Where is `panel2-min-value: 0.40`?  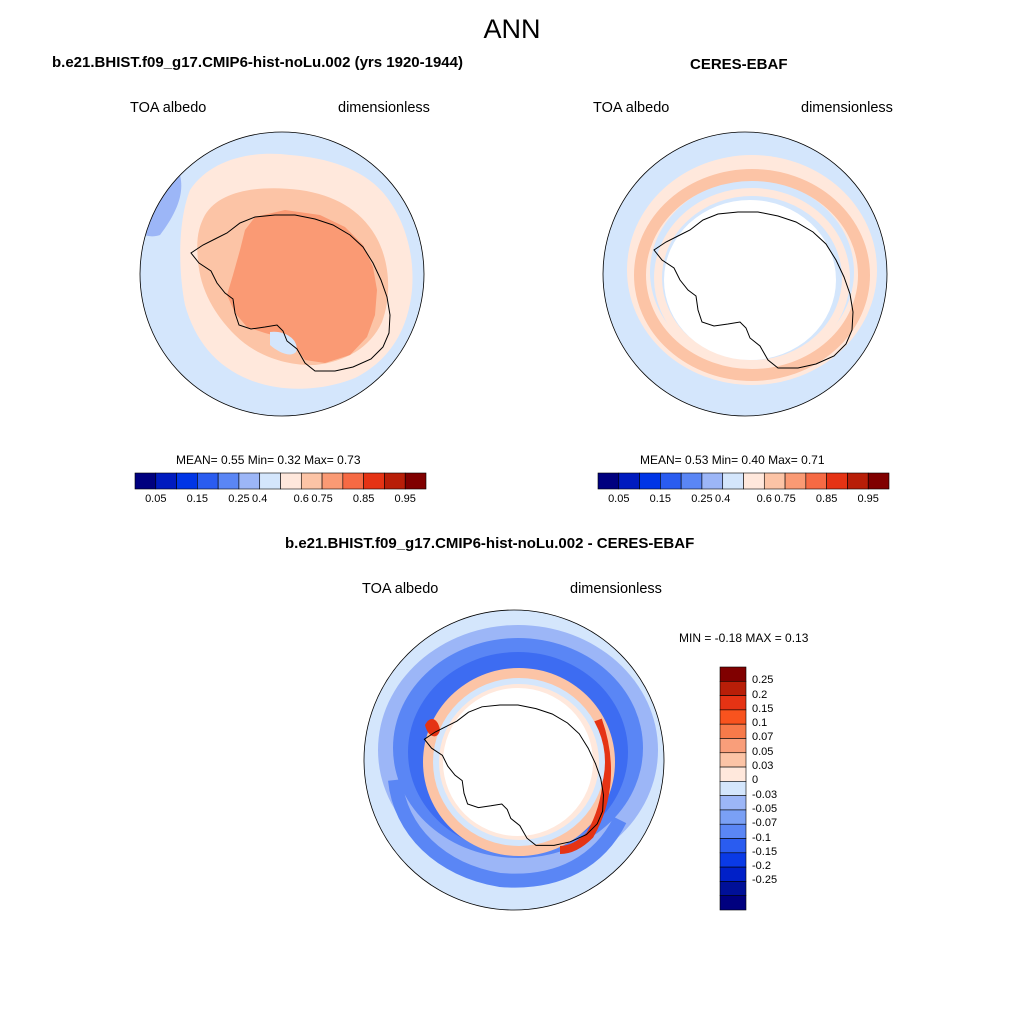 panel2-min-value: 0.40 is located at coordinates (753, 460).